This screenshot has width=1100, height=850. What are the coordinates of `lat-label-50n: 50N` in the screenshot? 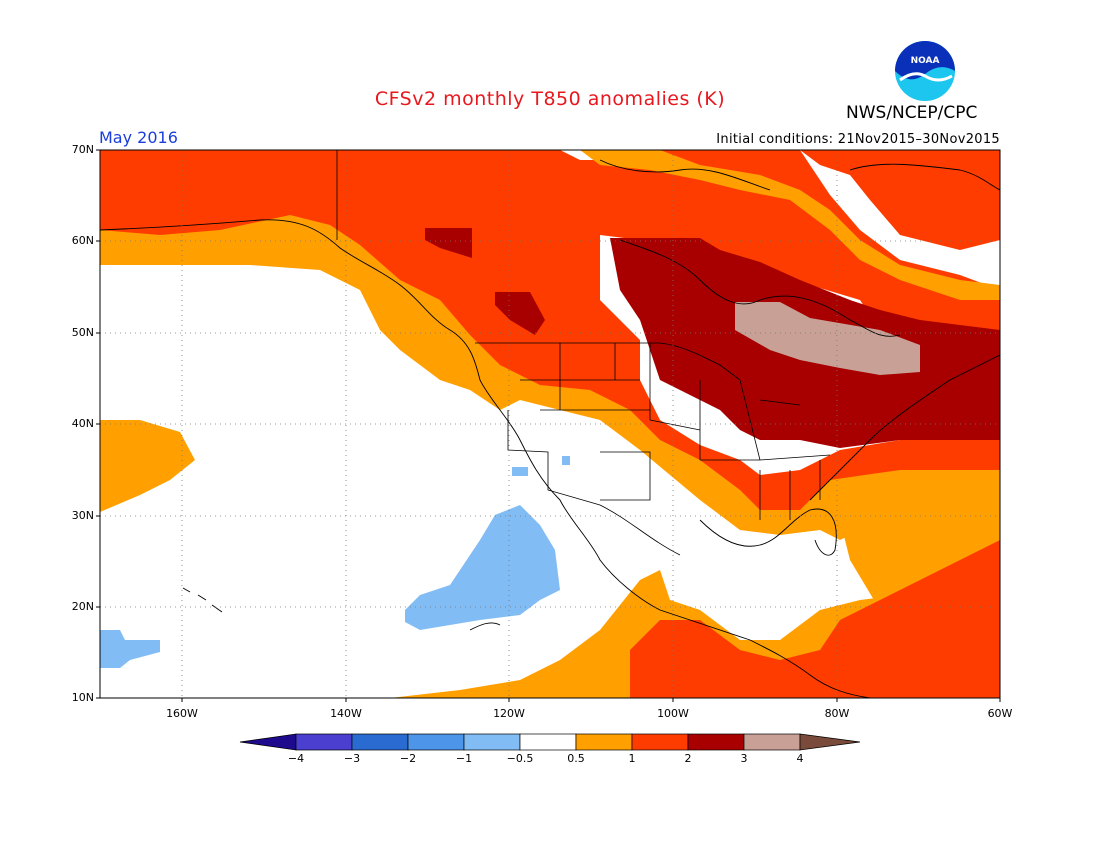 It's located at (82, 332).